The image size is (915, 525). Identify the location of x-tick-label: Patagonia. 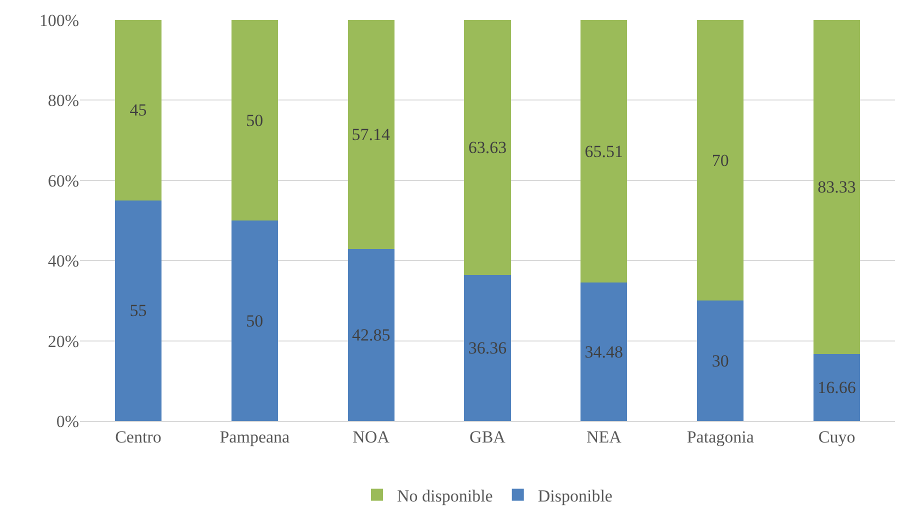
(720, 436).